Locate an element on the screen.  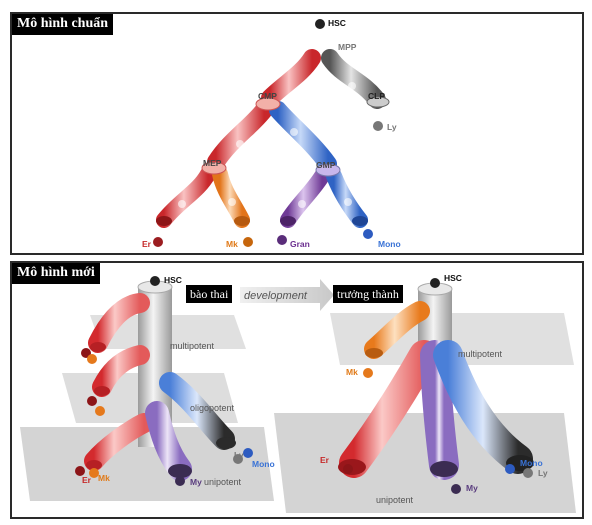
adult-ly-cell is located at coordinates (528, 473).